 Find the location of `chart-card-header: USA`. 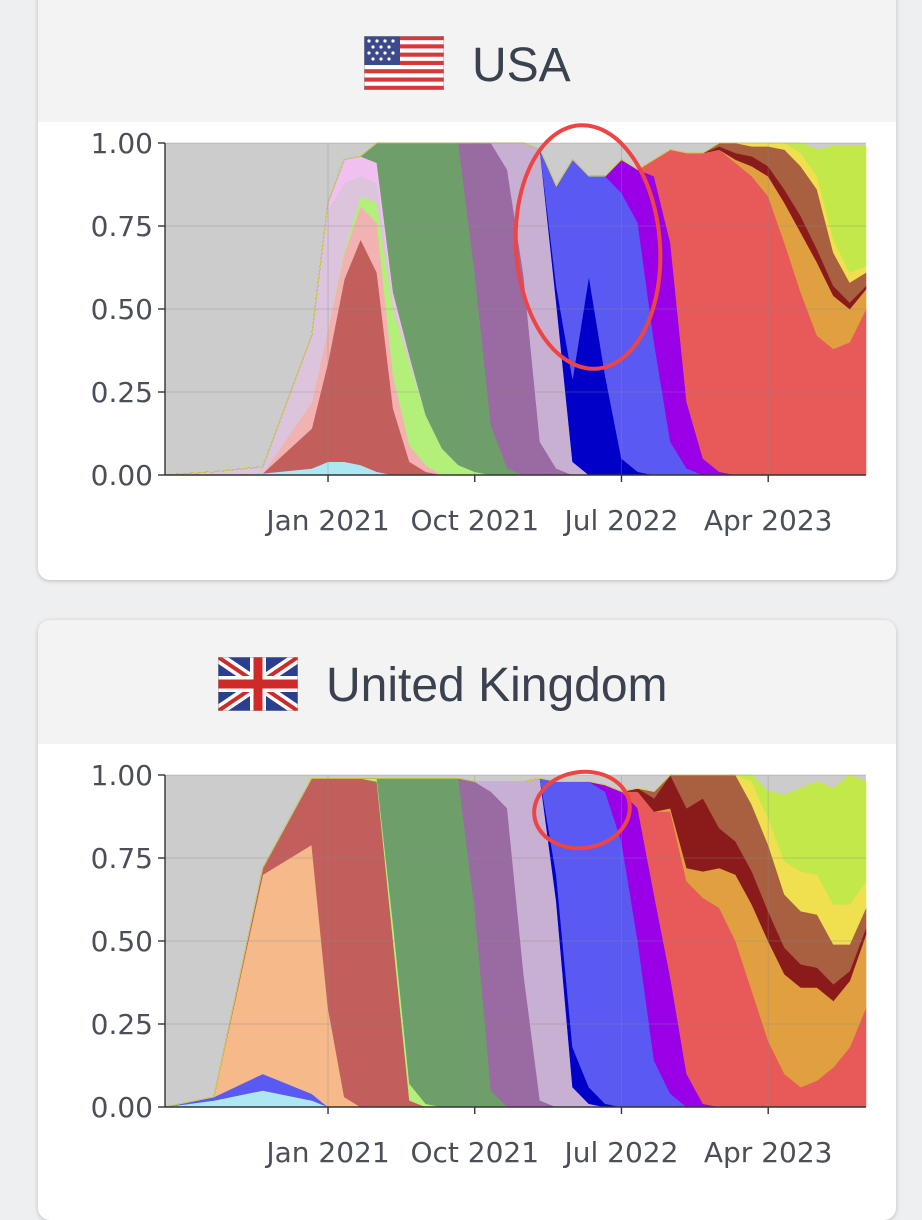

chart-card-header: USA is located at coordinates (467, 61).